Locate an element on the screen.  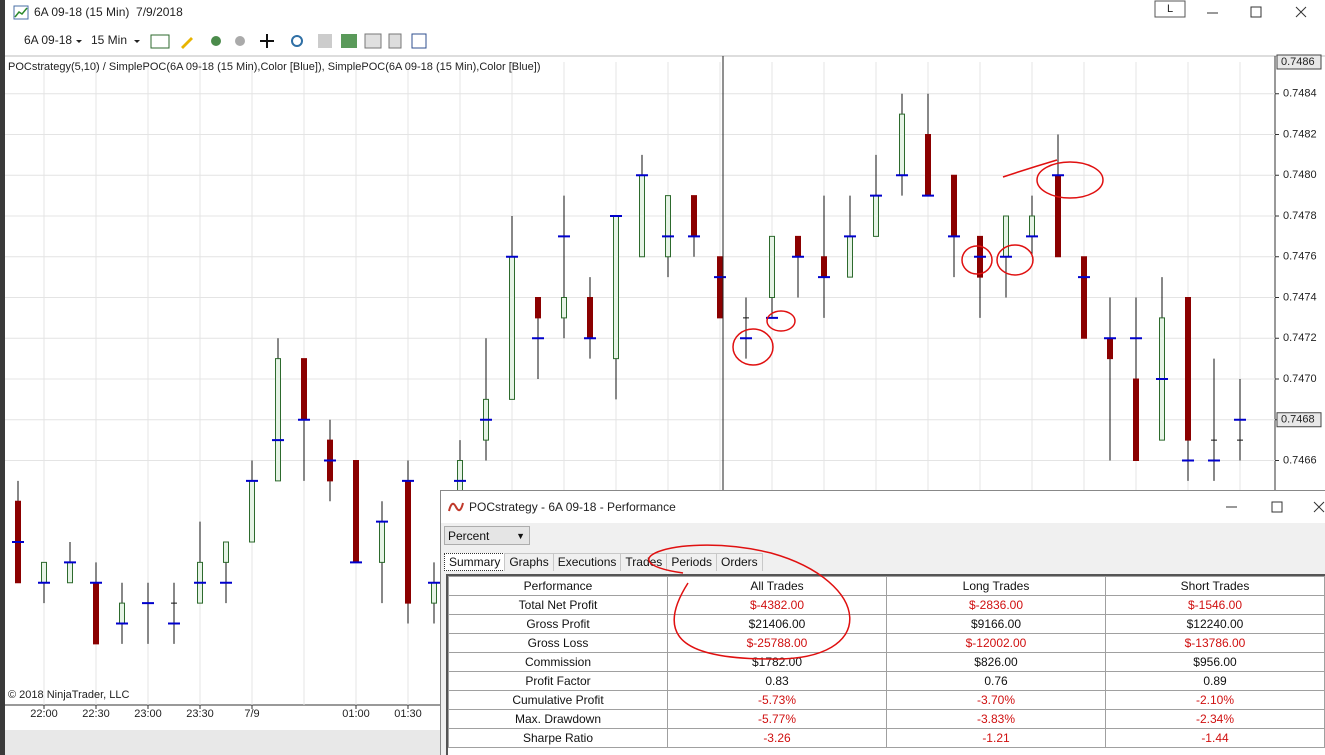
metric-value: 0.83 is located at coordinates (777, 681).